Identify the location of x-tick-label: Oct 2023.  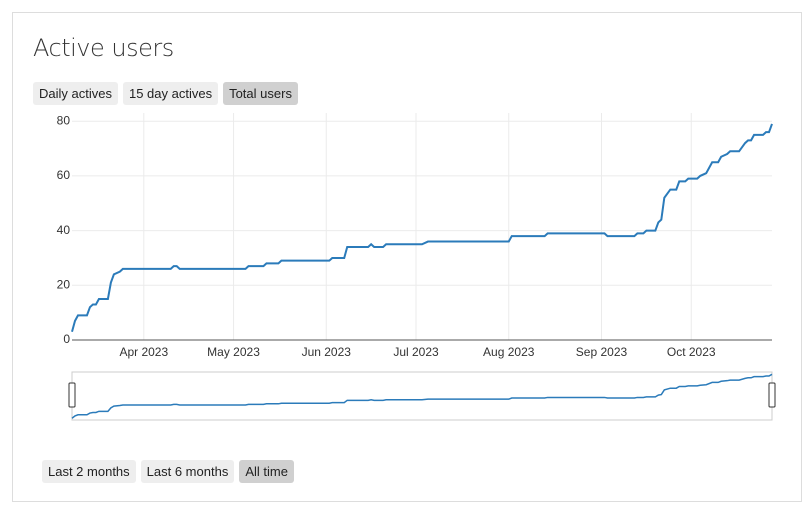
(691, 352).